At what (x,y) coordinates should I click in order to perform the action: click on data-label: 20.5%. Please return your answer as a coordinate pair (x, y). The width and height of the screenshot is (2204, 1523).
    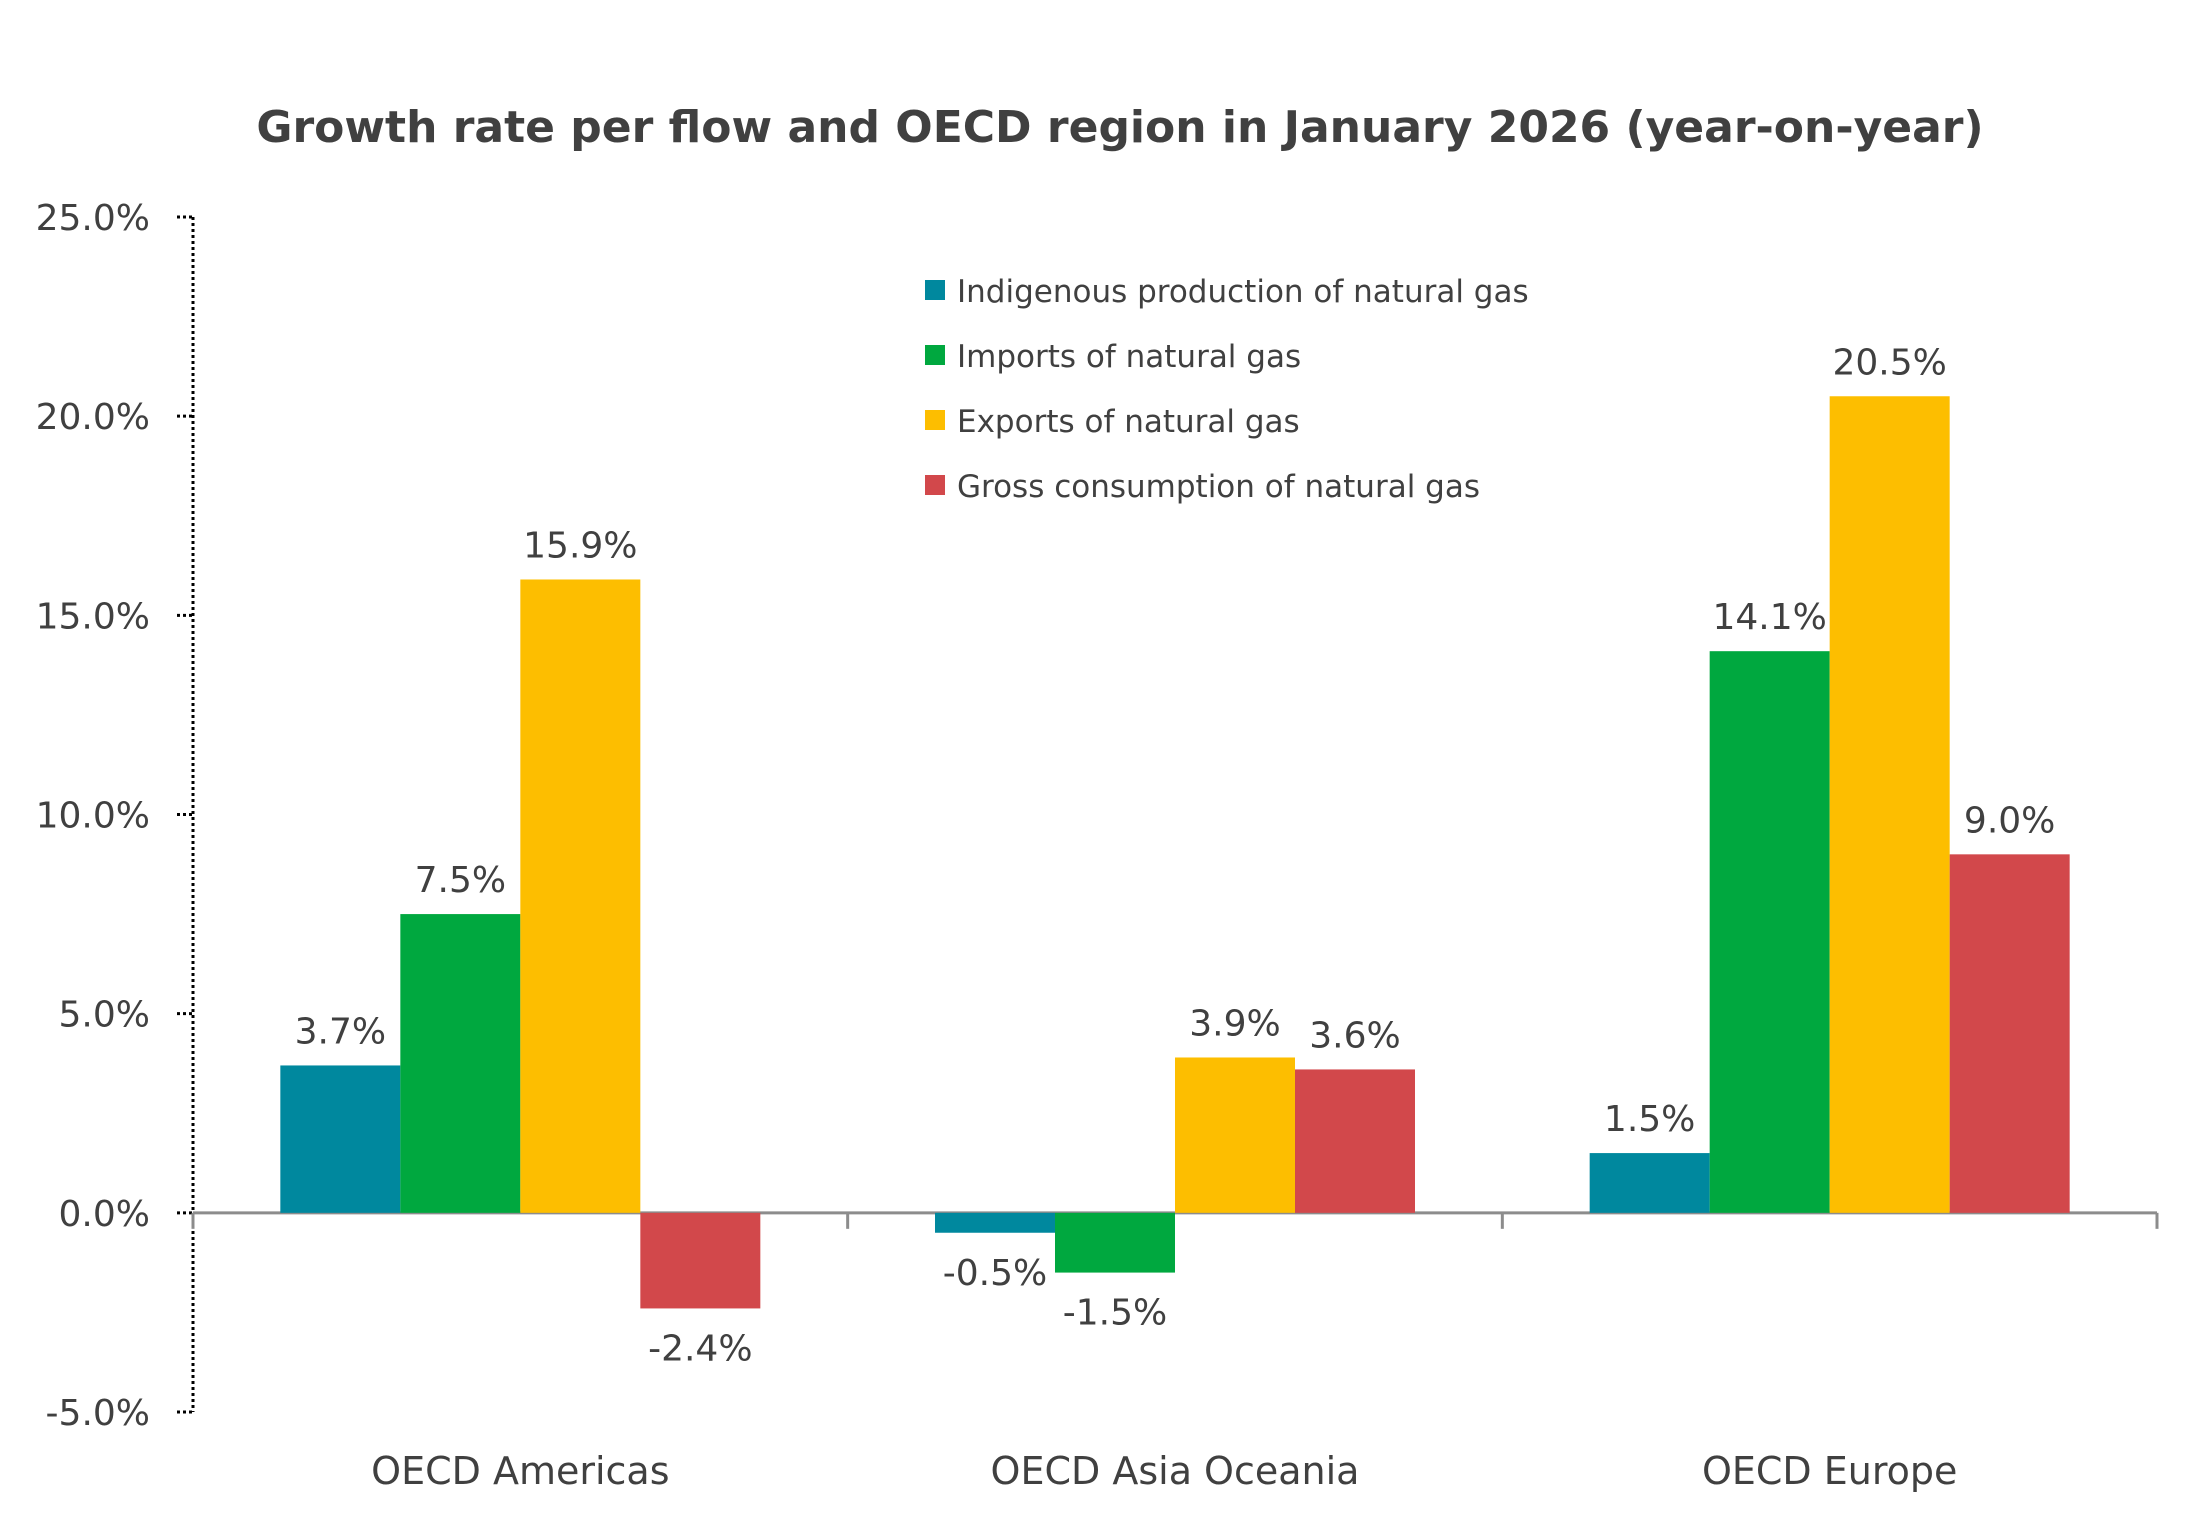
    Looking at the image, I should click on (1889, 362).